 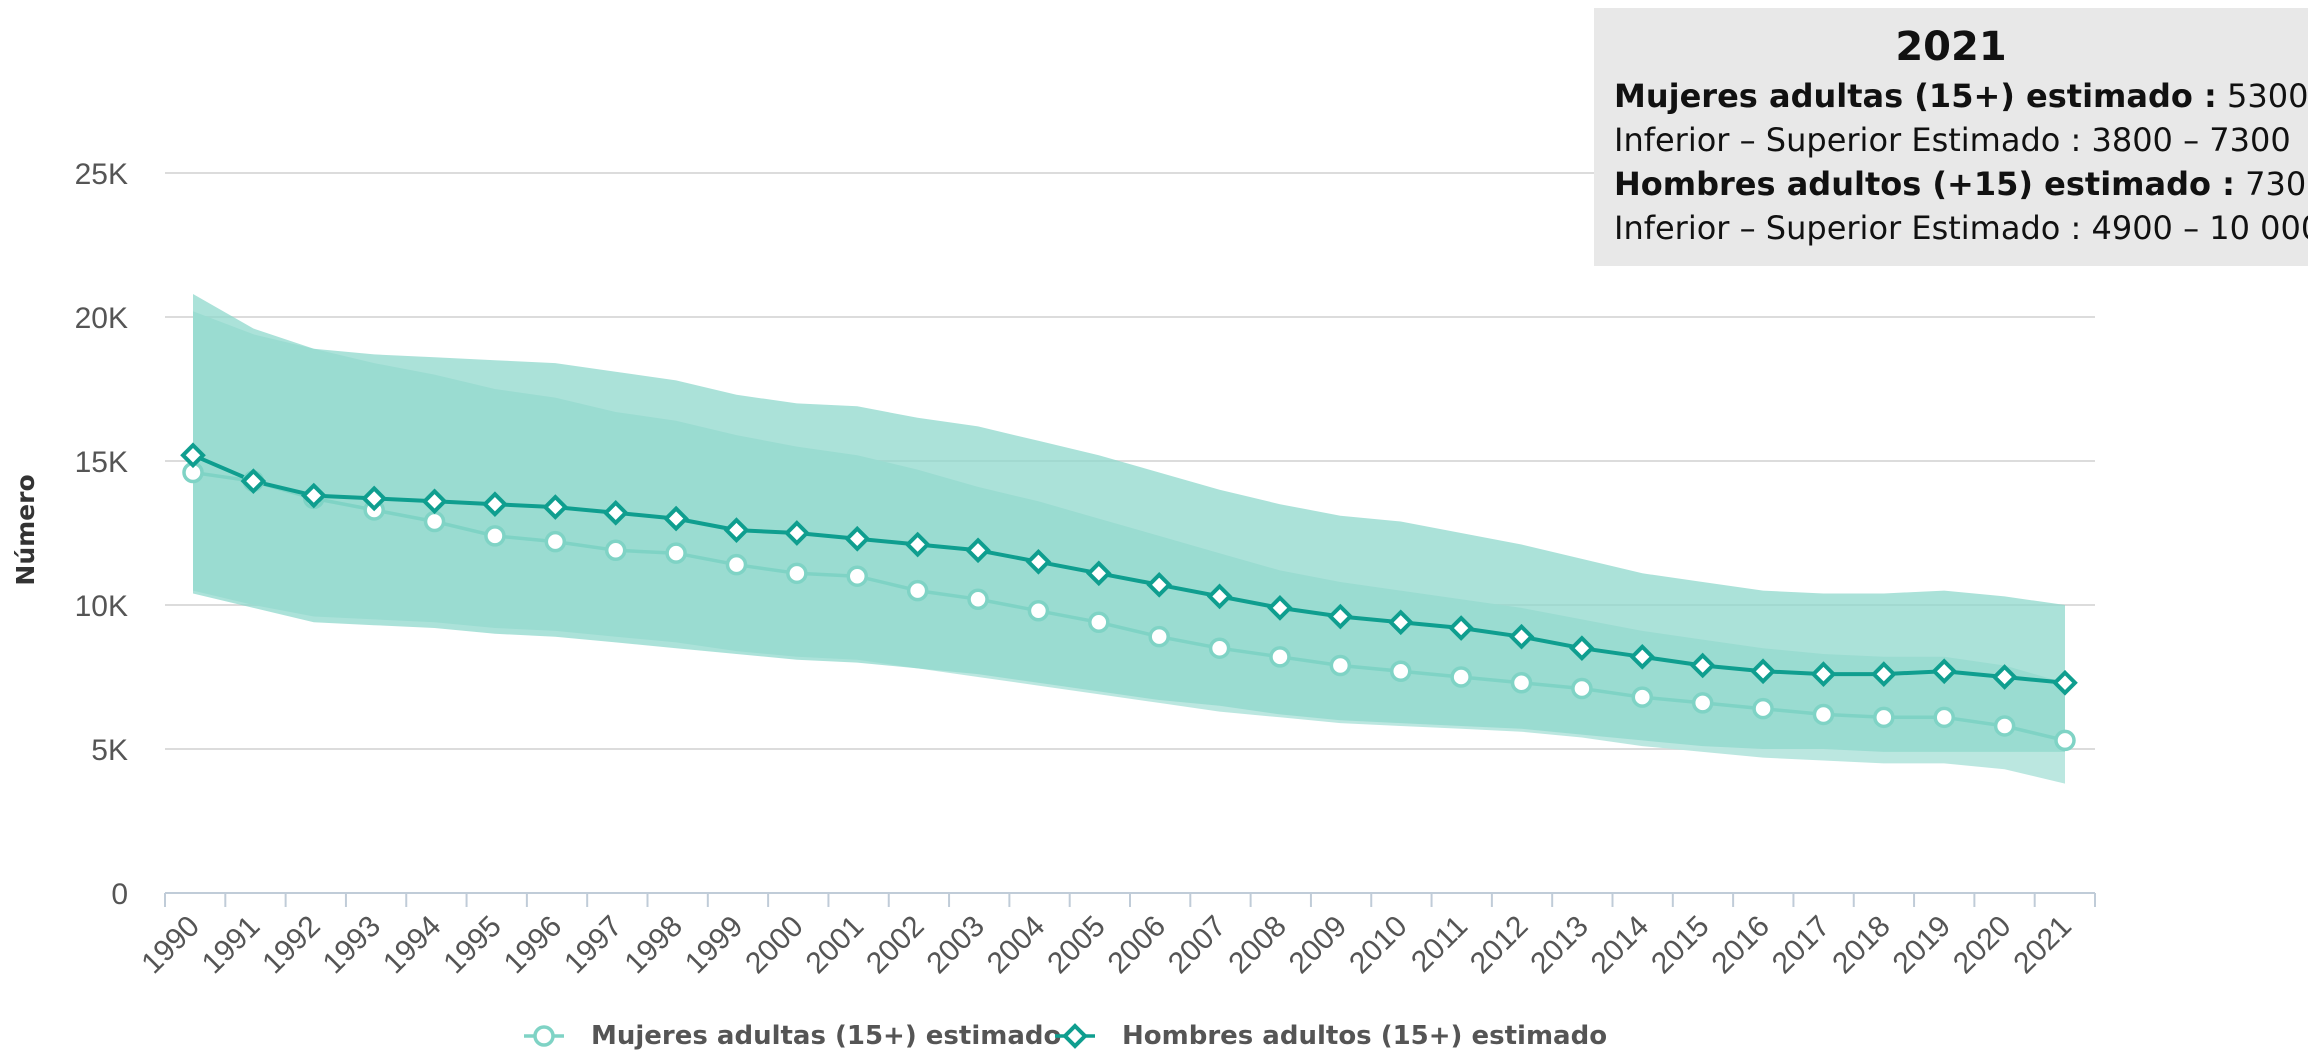 What do you see at coordinates (101, 462) in the screenshot?
I see `y-tick-label: 15K` at bounding box center [101, 462].